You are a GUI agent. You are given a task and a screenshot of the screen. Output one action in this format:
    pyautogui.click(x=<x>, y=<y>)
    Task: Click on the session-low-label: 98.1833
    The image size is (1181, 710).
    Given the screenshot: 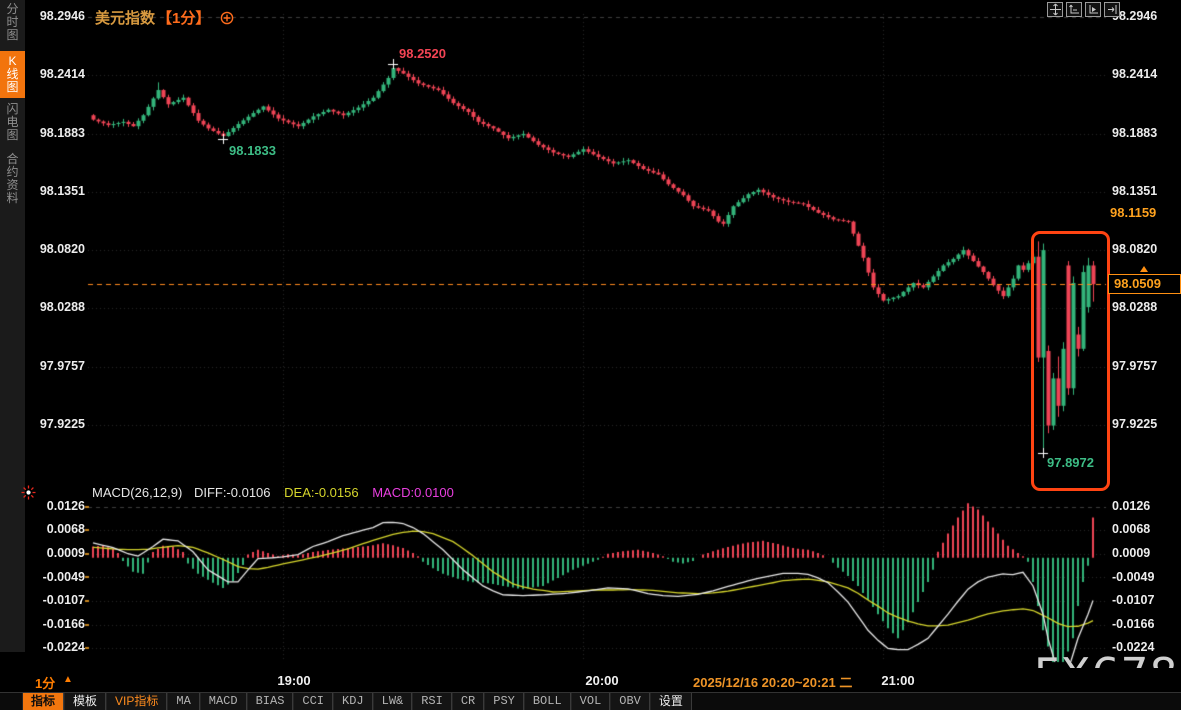 What is the action you would take?
    pyautogui.click(x=252, y=150)
    